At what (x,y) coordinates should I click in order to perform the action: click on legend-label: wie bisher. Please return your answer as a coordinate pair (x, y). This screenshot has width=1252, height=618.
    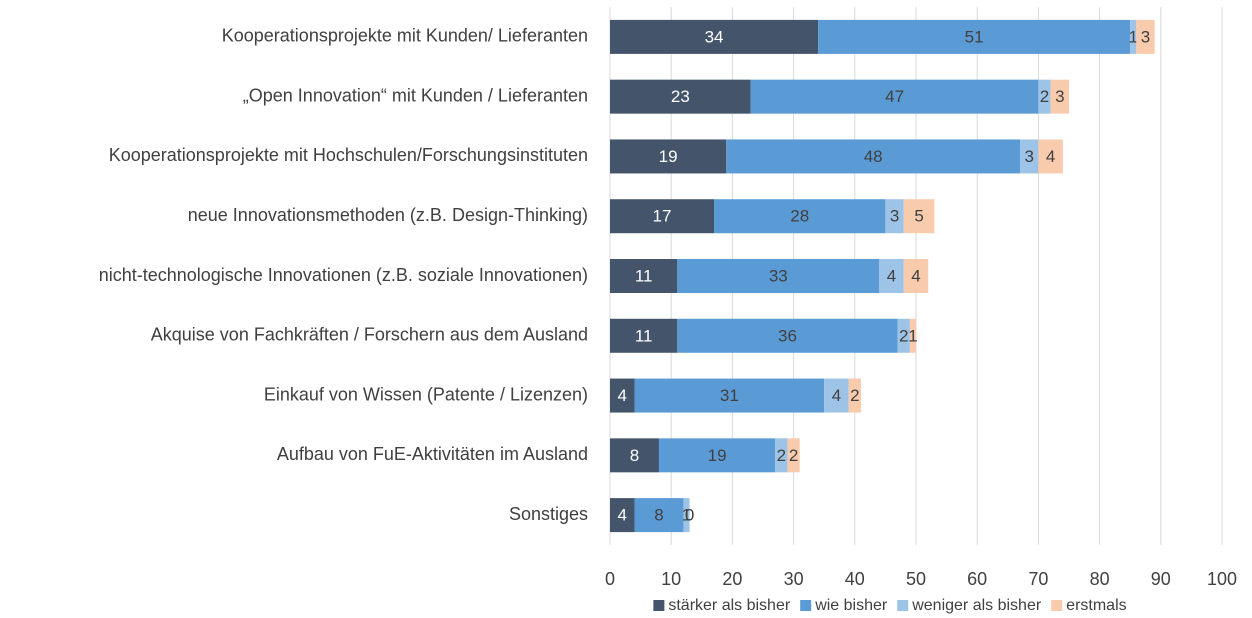
    Looking at the image, I should click on (851, 605).